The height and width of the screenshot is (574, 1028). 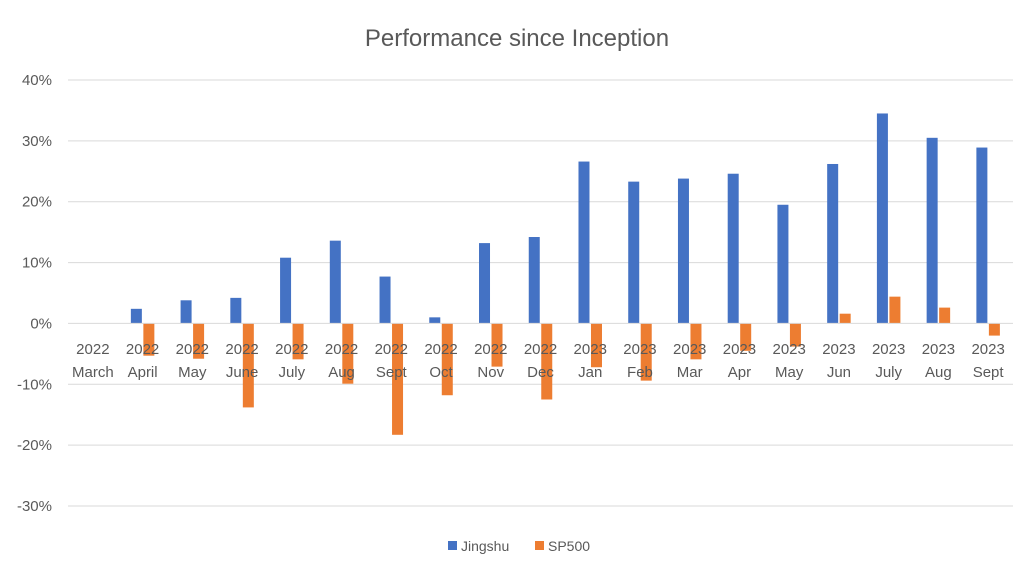 What do you see at coordinates (37, 80) in the screenshot?
I see `y-tick-label: 40%` at bounding box center [37, 80].